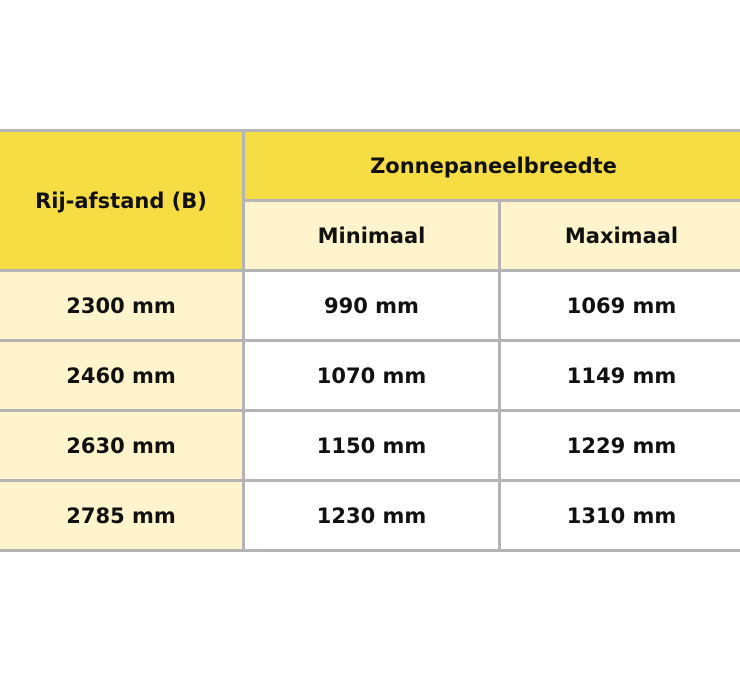 The image size is (740, 680). I want to click on subheader-maximaal: Maximaal, so click(619, 235).